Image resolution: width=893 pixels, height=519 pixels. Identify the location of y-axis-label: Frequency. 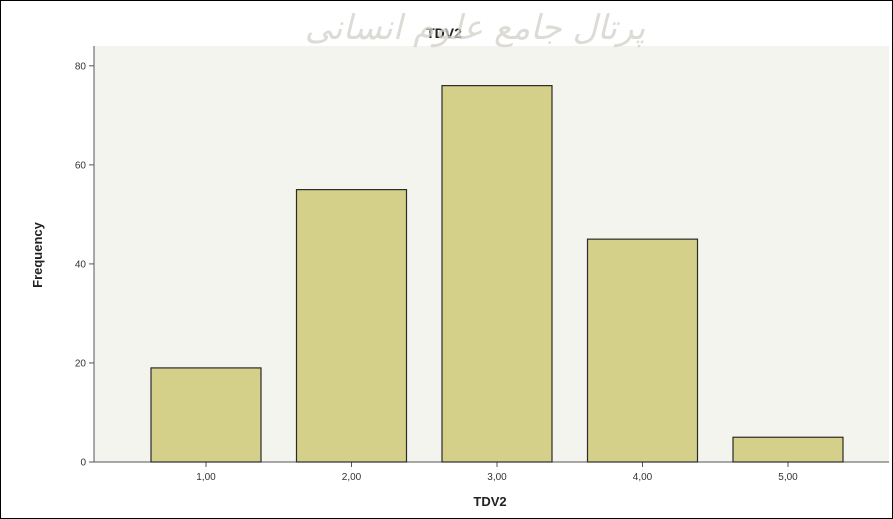
(37, 254).